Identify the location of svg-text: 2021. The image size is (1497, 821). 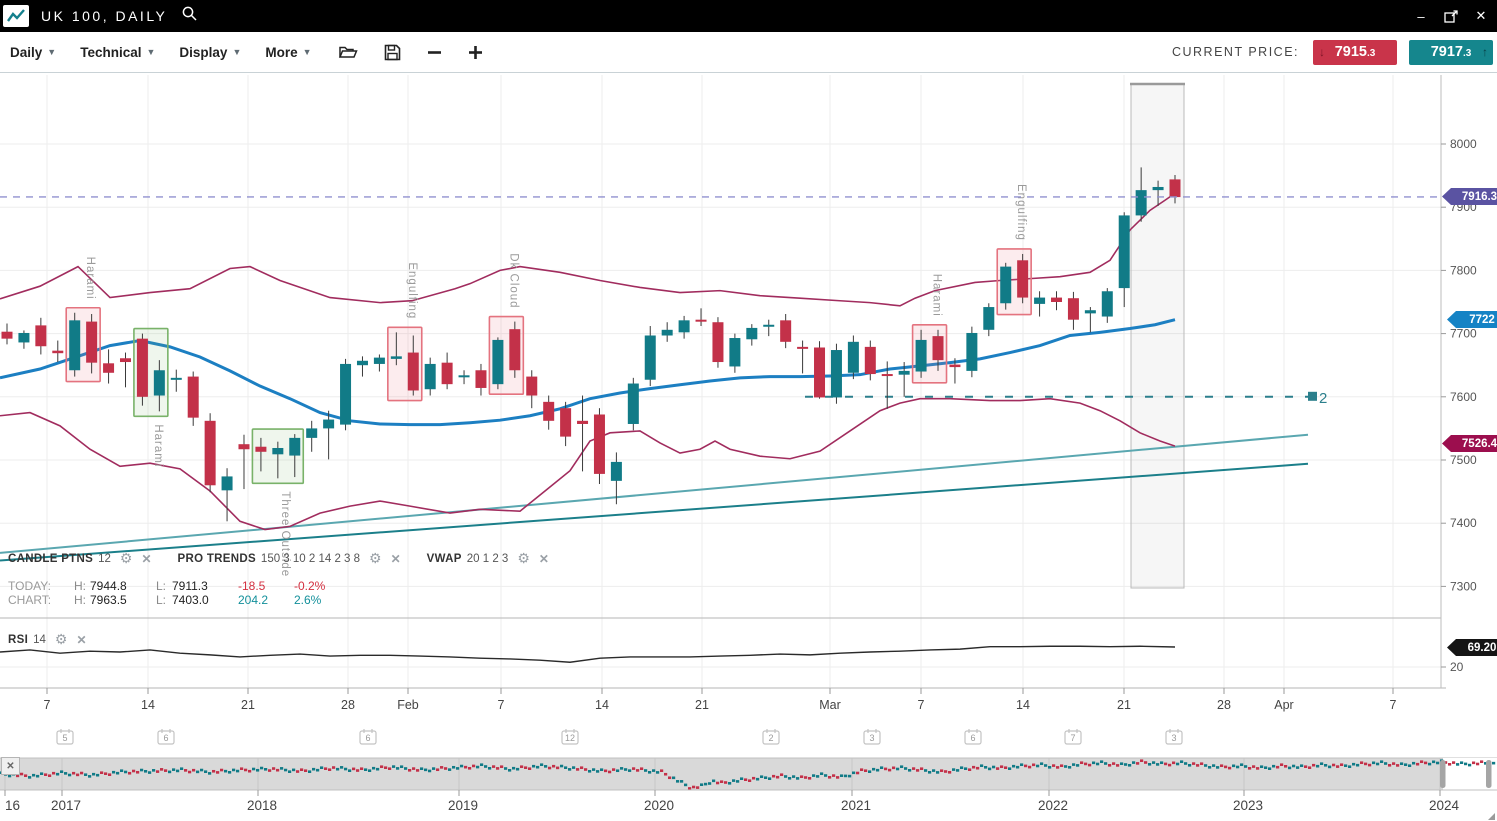
(856, 805).